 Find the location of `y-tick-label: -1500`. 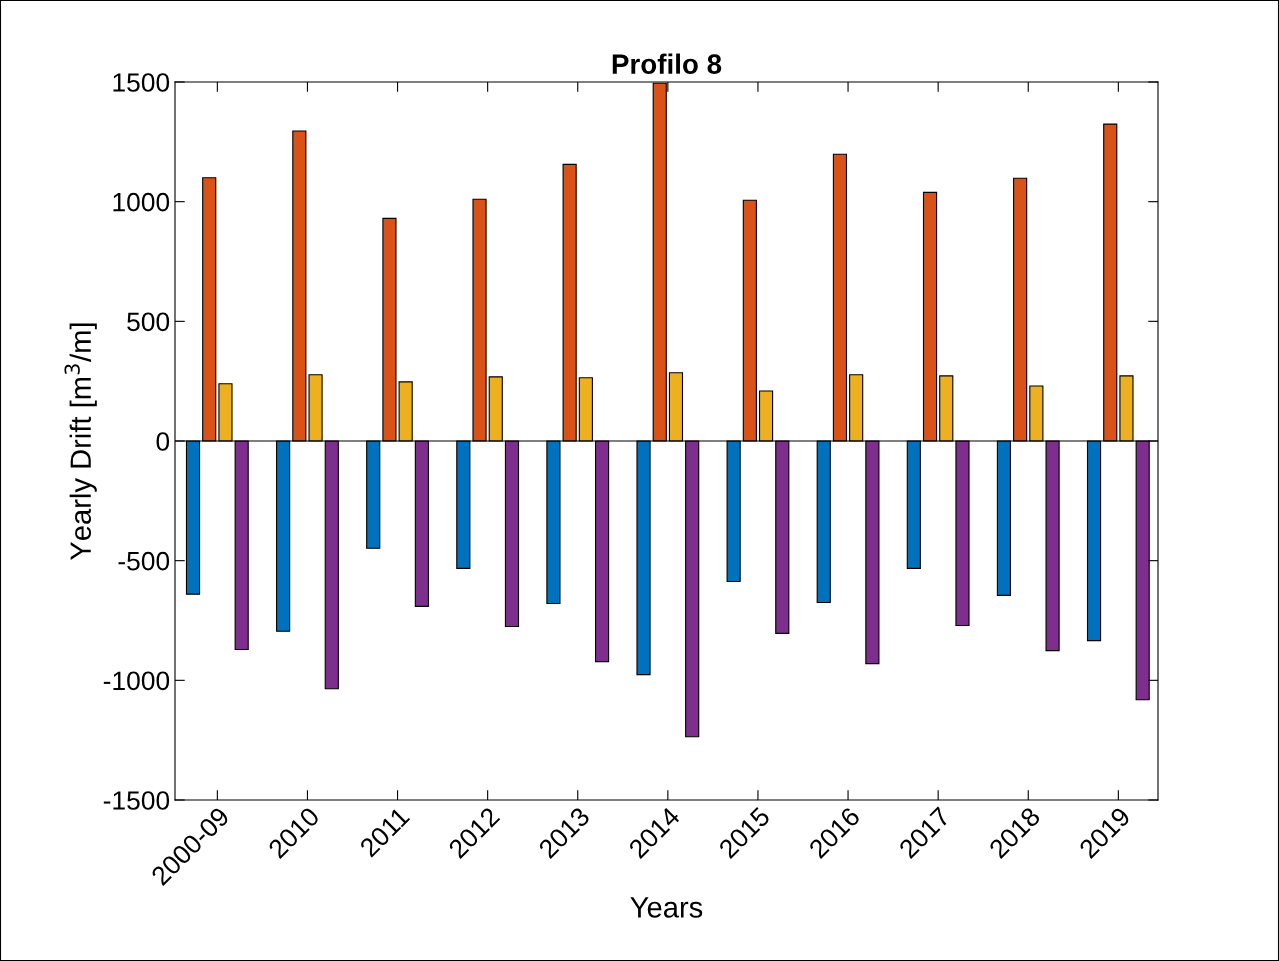

y-tick-label: -1500 is located at coordinates (136, 800).